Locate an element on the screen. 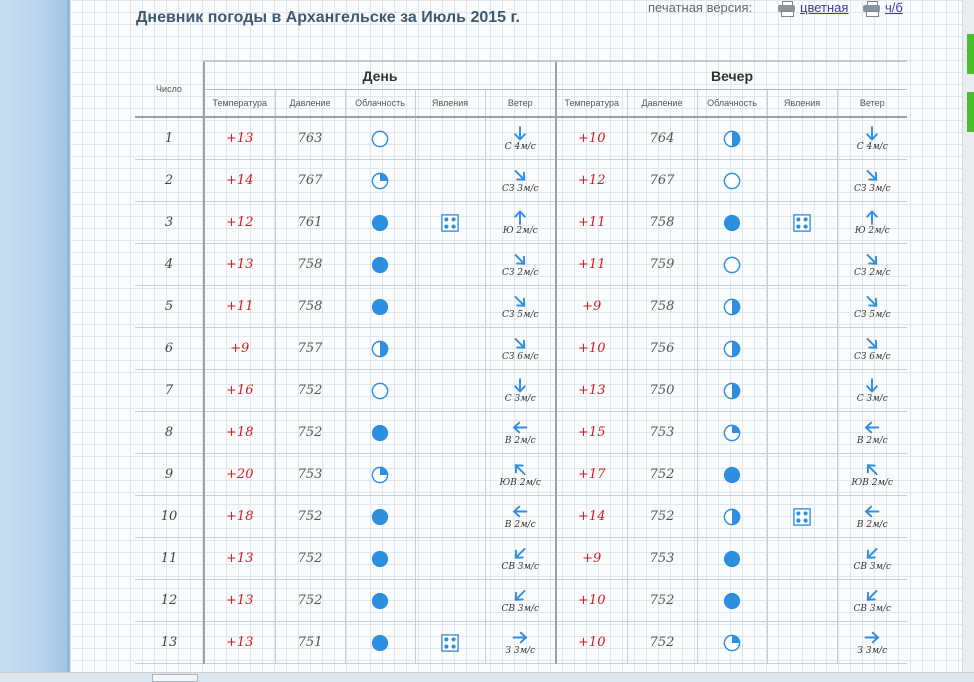 The width and height of the screenshot is (974, 682). evening-pressure-cell: 756 is located at coordinates (661, 348).